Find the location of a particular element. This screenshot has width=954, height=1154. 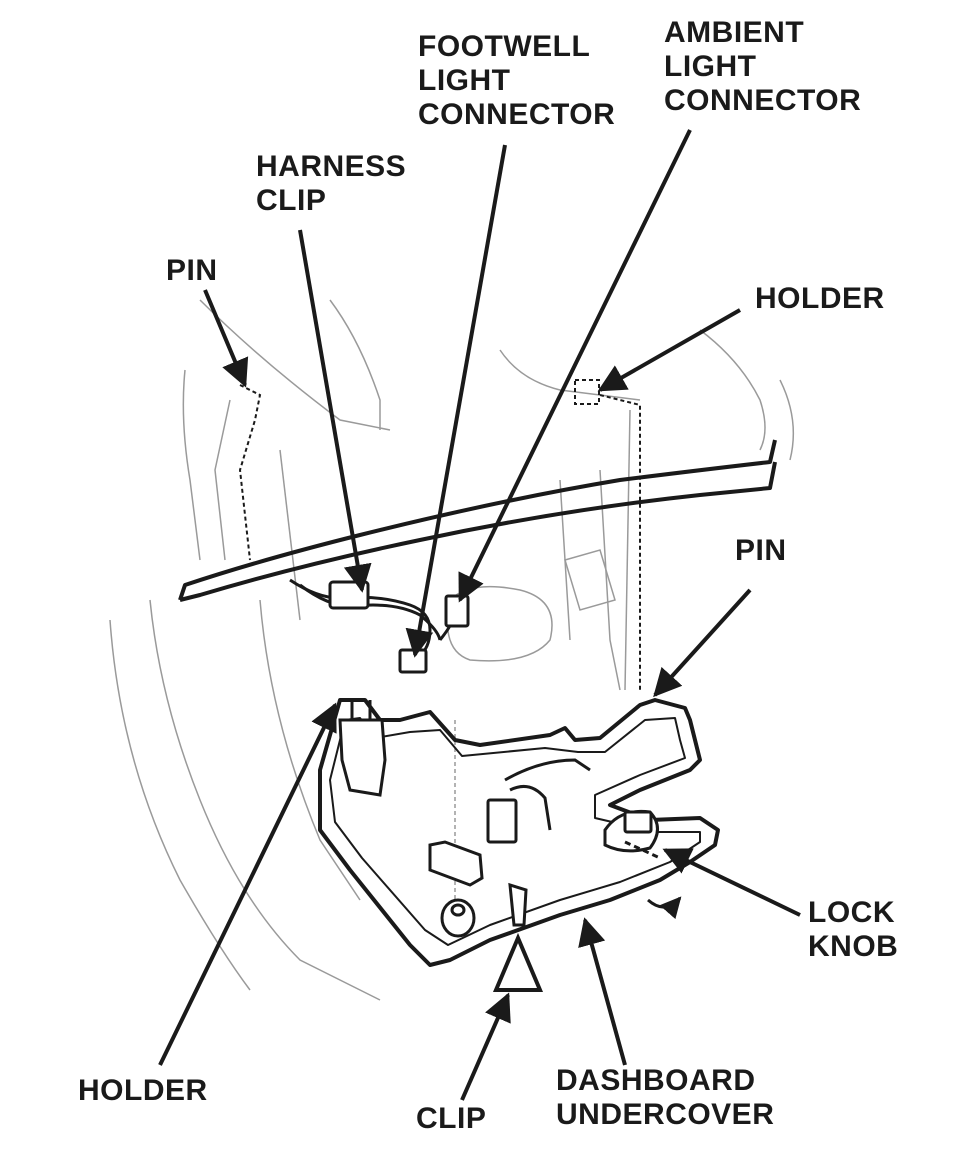

left-holder is located at coordinates (362, 748).